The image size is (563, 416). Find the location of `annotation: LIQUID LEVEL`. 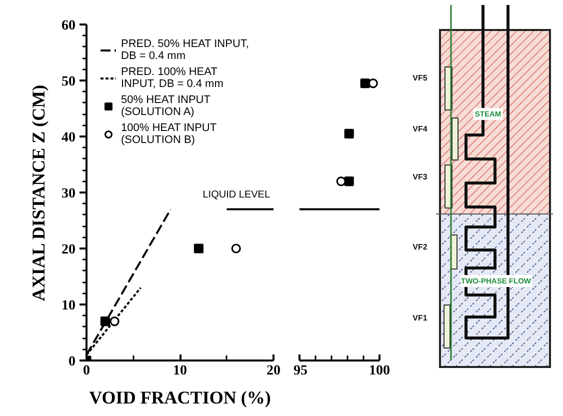

annotation: LIQUID LEVEL is located at coordinates (236, 194).